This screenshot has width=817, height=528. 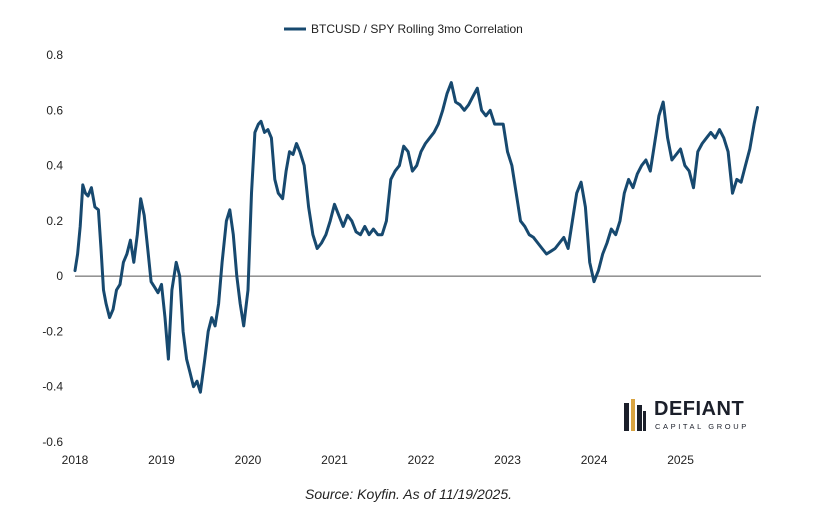 I want to click on building-mark-icon, so click(x=635, y=415).